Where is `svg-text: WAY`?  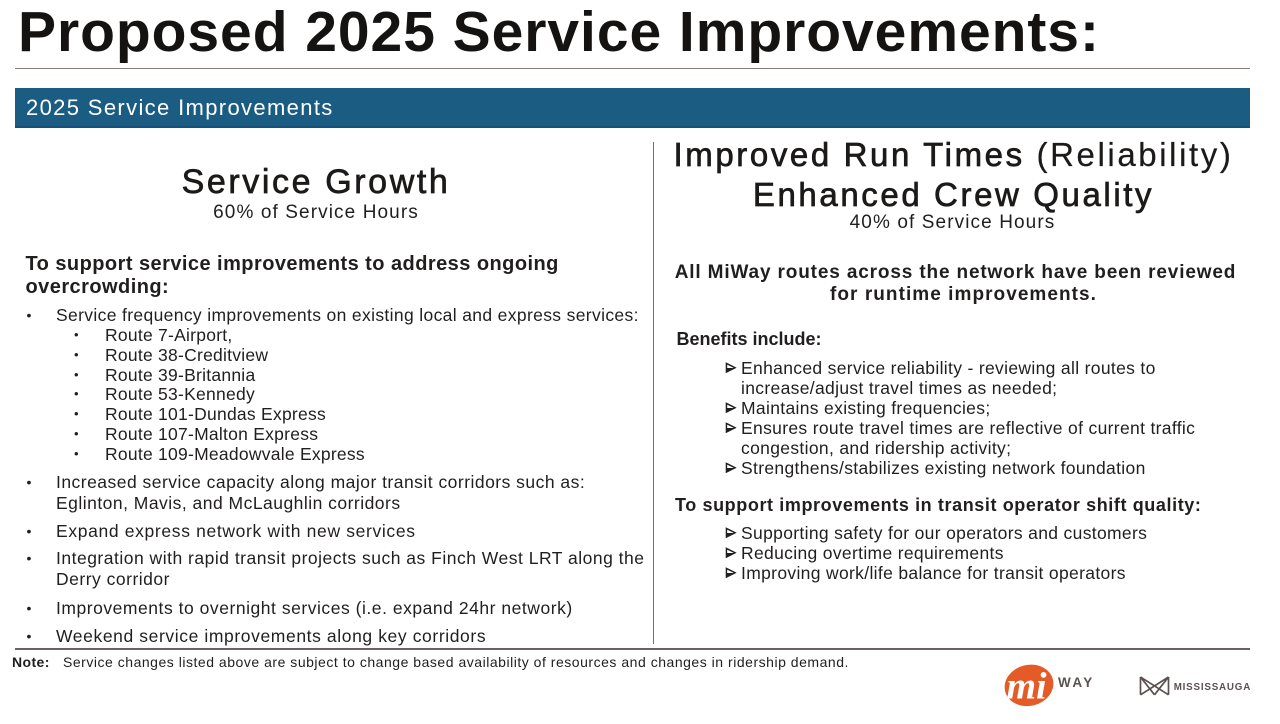
svg-text: WAY is located at coordinates (1076, 682).